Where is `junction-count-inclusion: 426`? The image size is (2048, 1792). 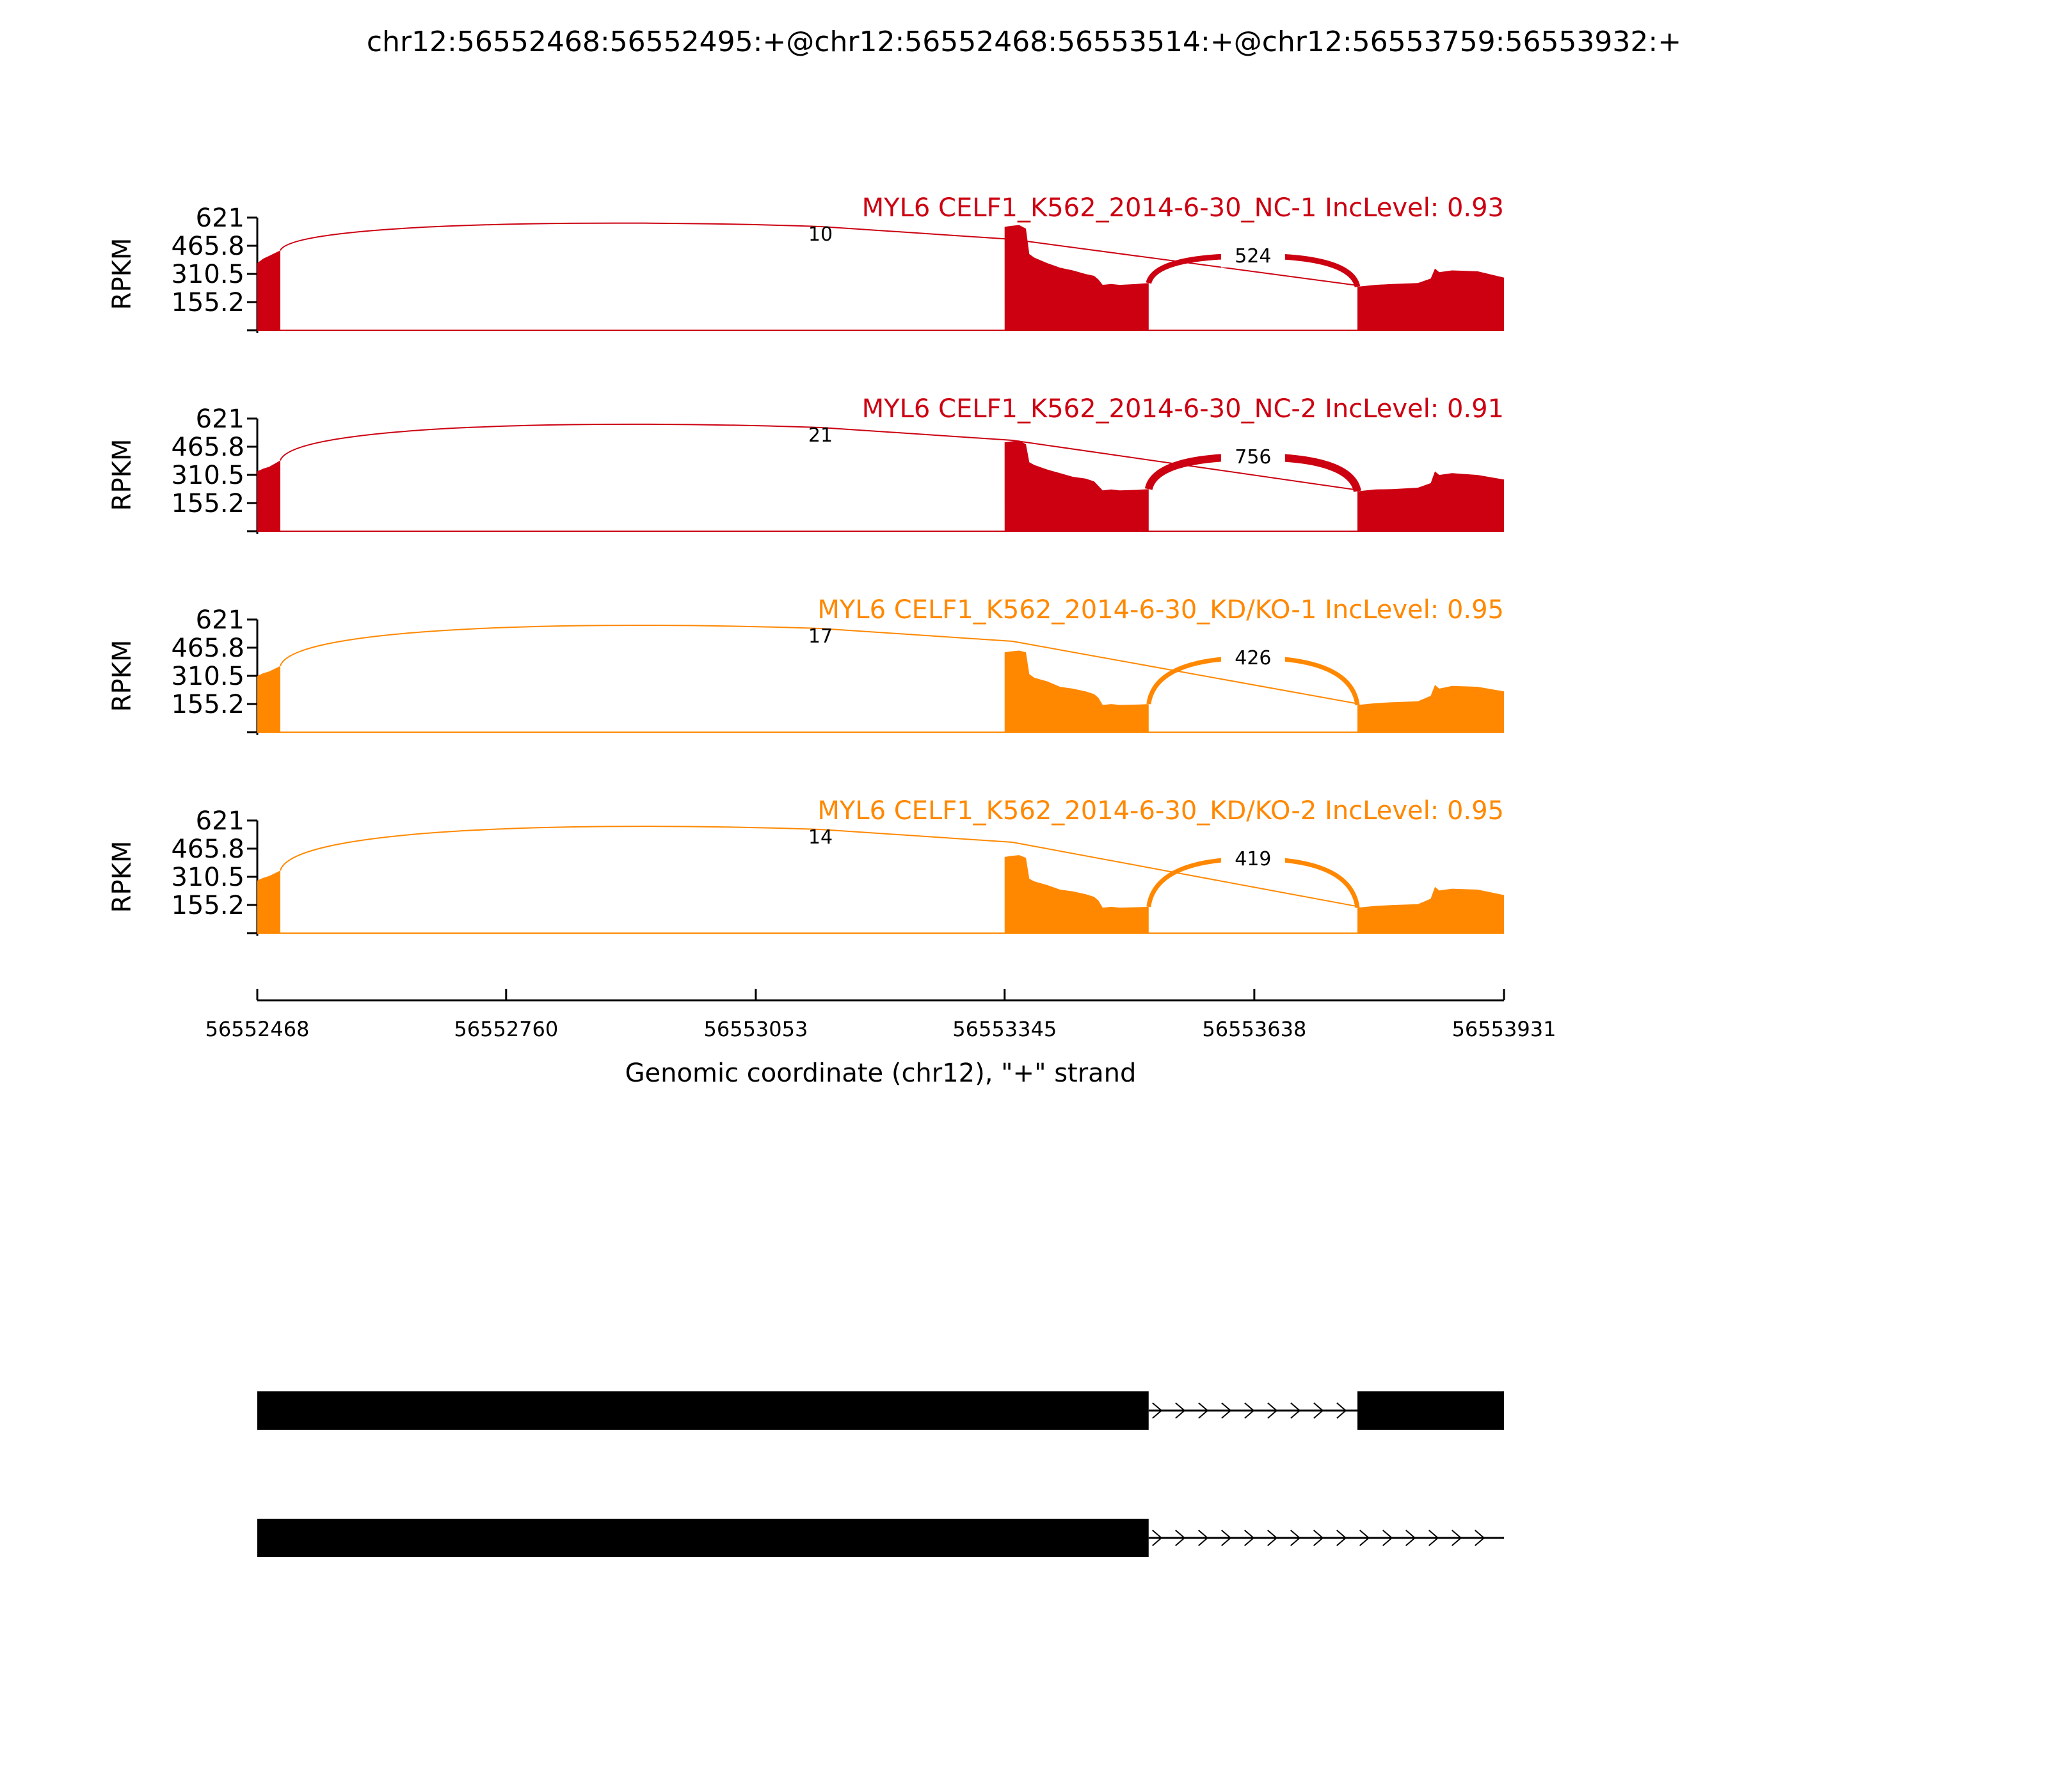
junction-count-inclusion: 426 is located at coordinates (1253, 658).